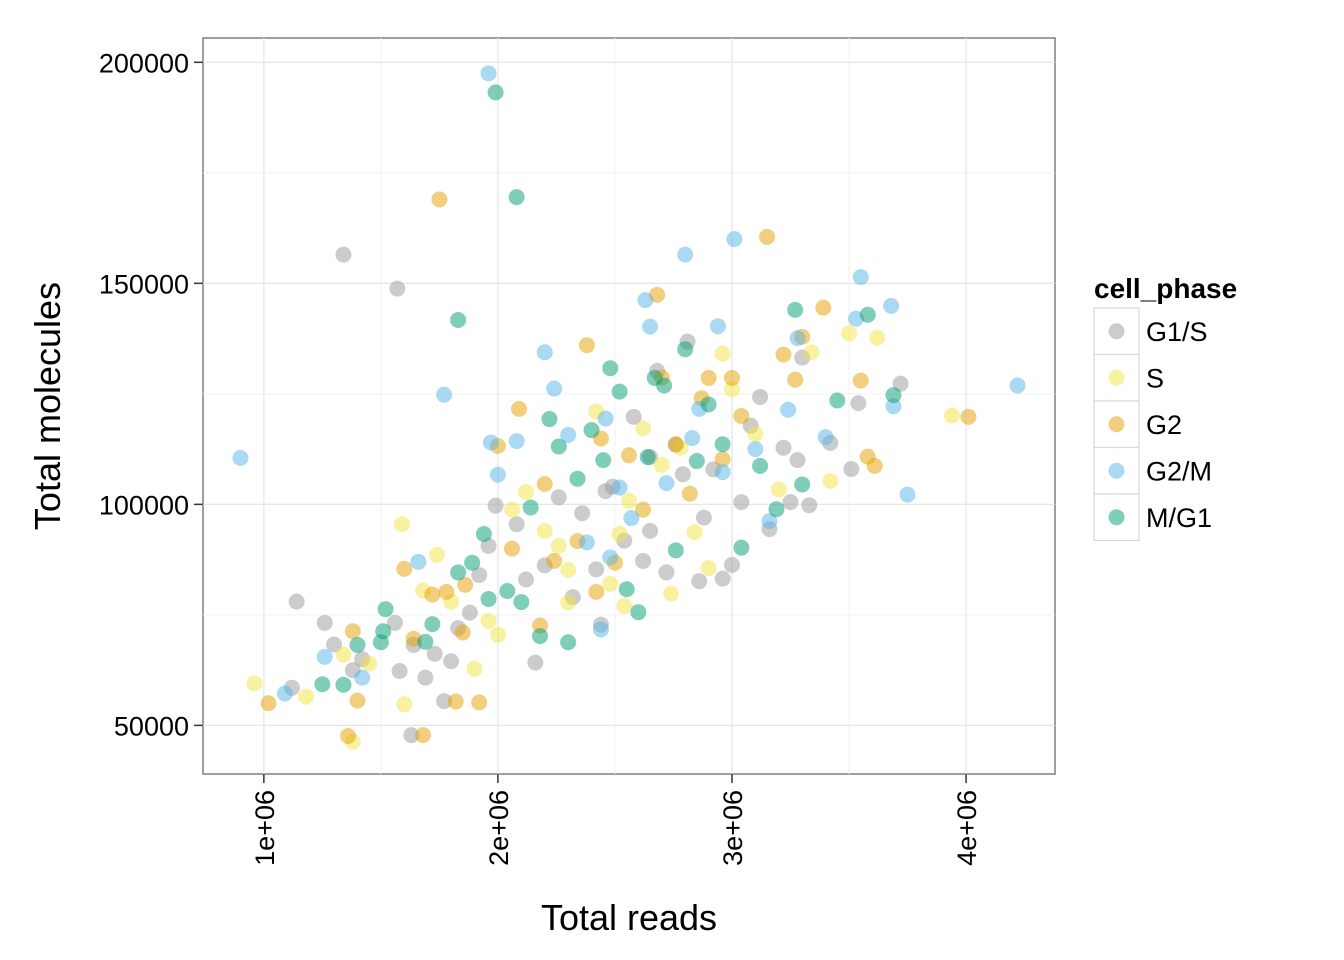  What do you see at coordinates (47, 406) in the screenshot?
I see `y-axis-title: Total molecules` at bounding box center [47, 406].